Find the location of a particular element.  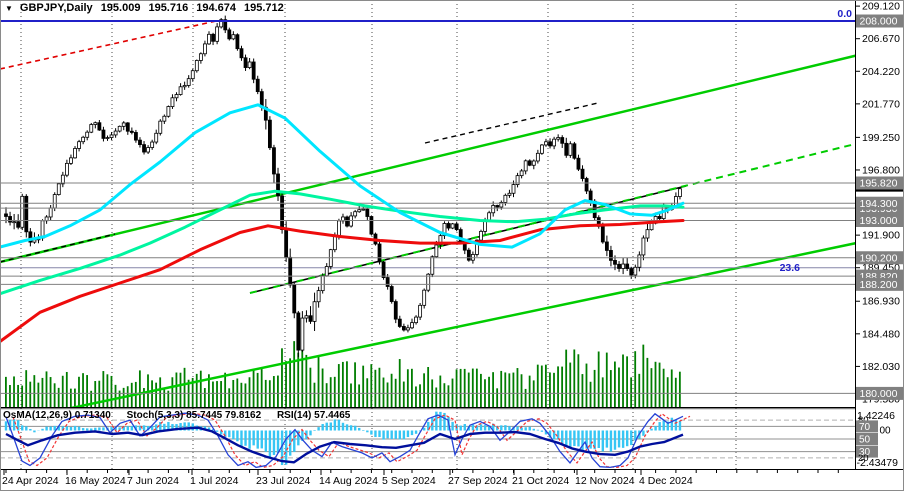

price-tick-label: 182.030 is located at coordinates (881, 367).